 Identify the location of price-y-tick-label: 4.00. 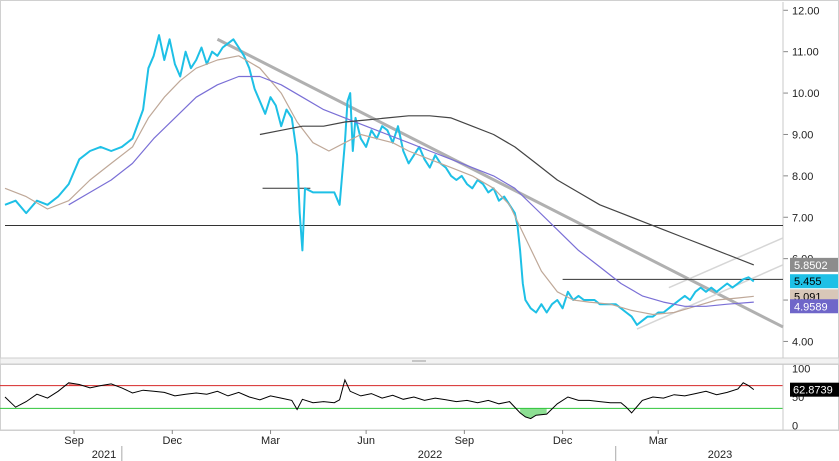
(802, 342).